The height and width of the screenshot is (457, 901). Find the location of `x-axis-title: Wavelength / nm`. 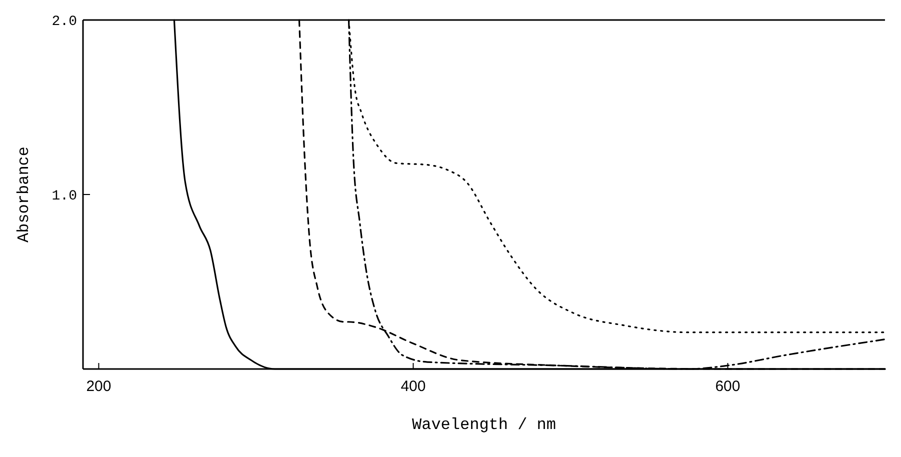

x-axis-title: Wavelength / nm is located at coordinates (484, 425).